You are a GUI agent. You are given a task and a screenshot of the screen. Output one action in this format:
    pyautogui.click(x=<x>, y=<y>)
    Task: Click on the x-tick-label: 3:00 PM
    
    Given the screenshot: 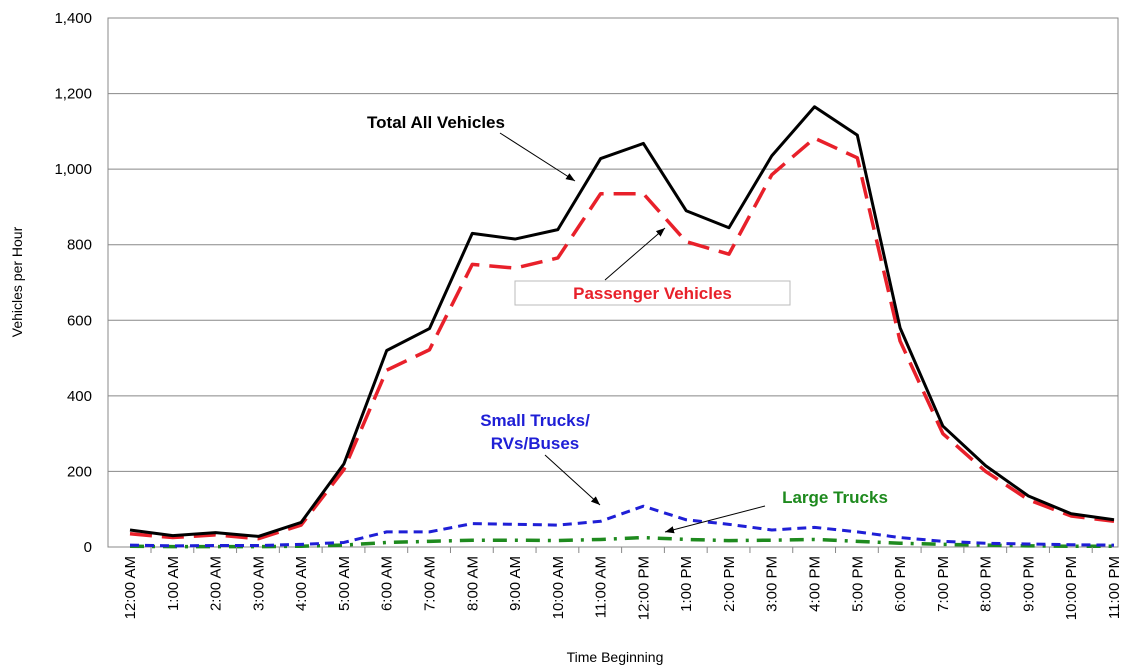 What is the action you would take?
    pyautogui.click(x=772, y=584)
    